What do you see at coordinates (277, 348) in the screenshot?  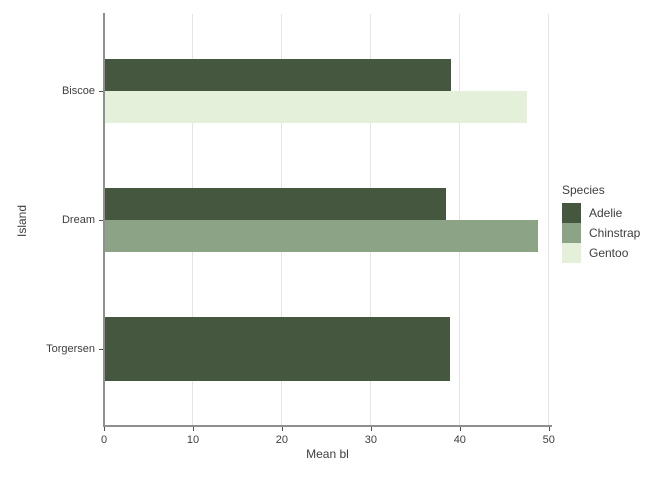 I see `bar-torgersen-adelie` at bounding box center [277, 348].